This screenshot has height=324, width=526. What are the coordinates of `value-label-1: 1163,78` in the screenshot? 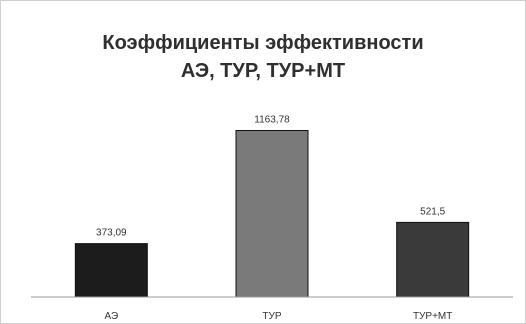 It's located at (272, 119).